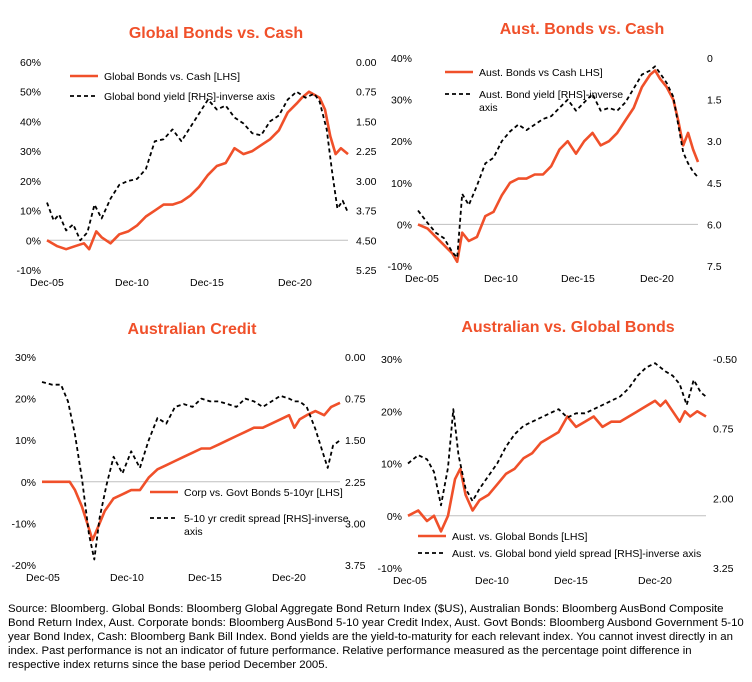 This screenshot has height=682, width=752. What do you see at coordinates (582, 29) in the screenshot?
I see `chart-title: Aust. Bonds vs. Cash` at bounding box center [582, 29].